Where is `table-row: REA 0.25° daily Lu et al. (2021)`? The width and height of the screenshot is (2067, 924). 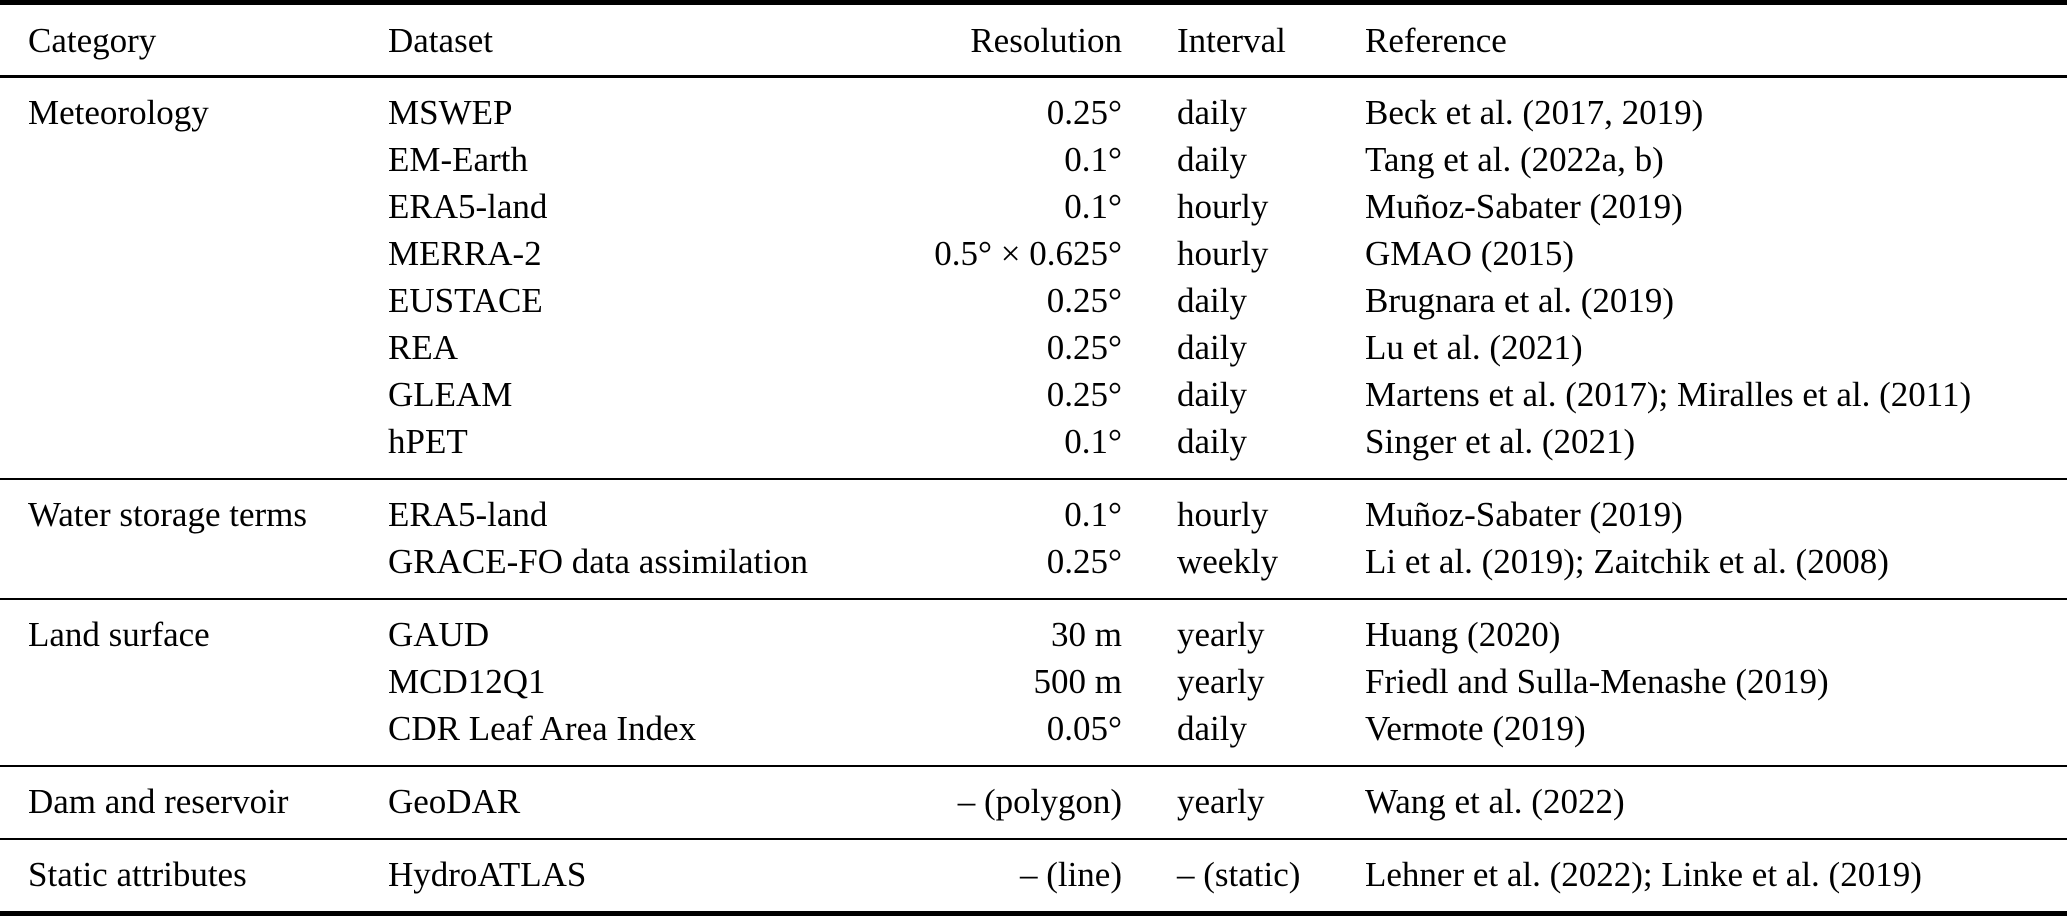 table-row: REA 0.25° daily Lu et al. (2021) is located at coordinates (1033, 347).